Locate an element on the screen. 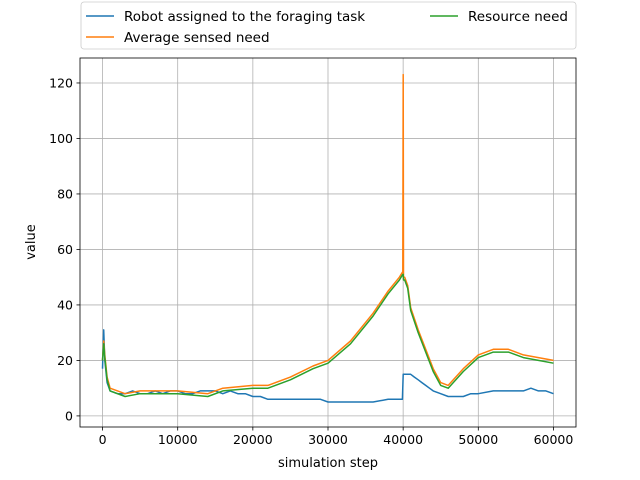 The width and height of the screenshot is (640, 480). legend-box is located at coordinates (328, 25).